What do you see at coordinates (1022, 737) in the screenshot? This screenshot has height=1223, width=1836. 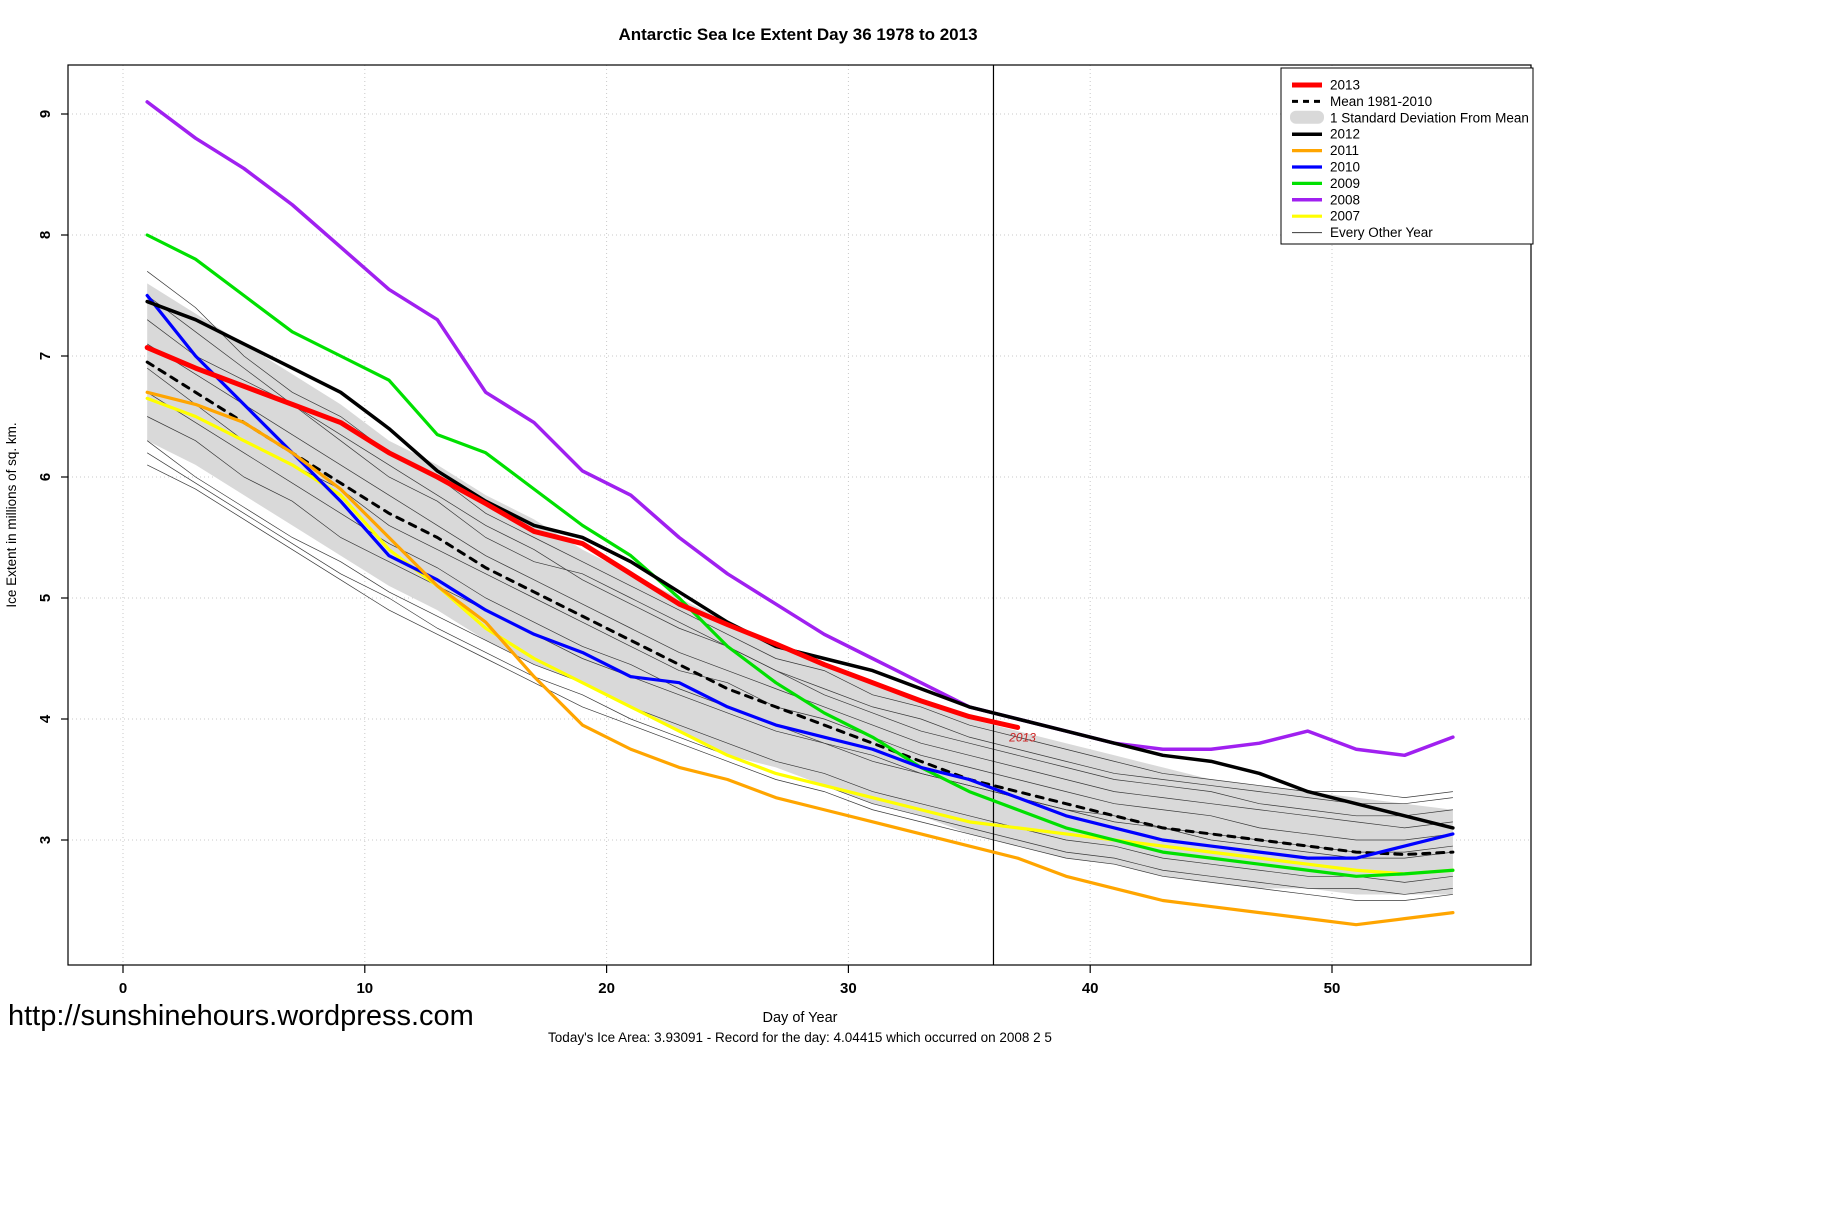 I see `annotation-2013-label: 2013` at bounding box center [1022, 737].